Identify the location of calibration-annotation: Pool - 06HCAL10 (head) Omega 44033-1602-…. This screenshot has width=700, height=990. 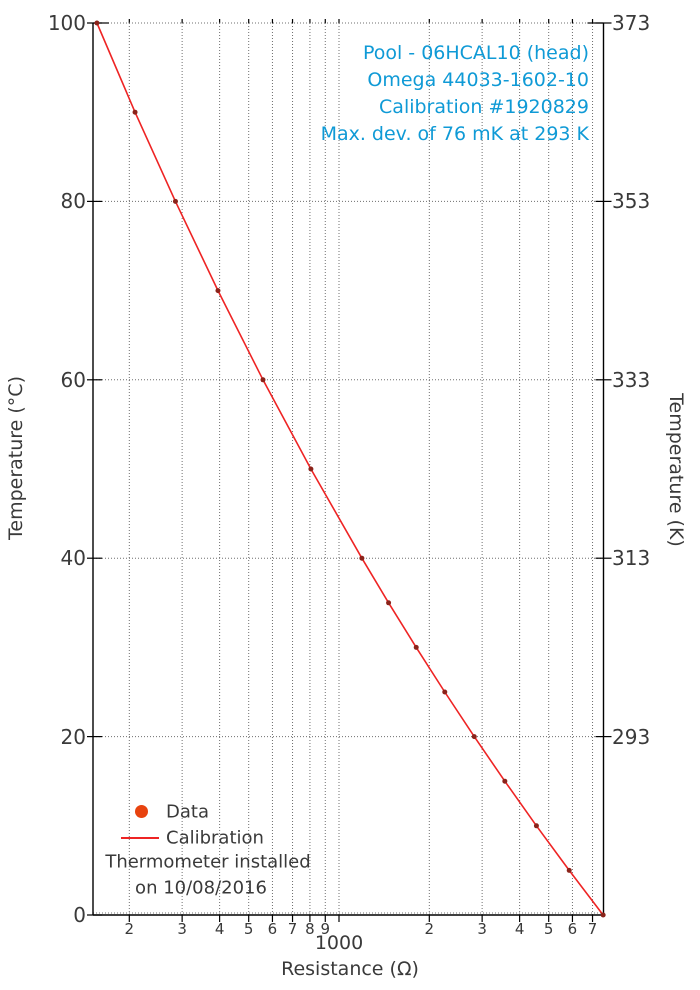
(455, 94).